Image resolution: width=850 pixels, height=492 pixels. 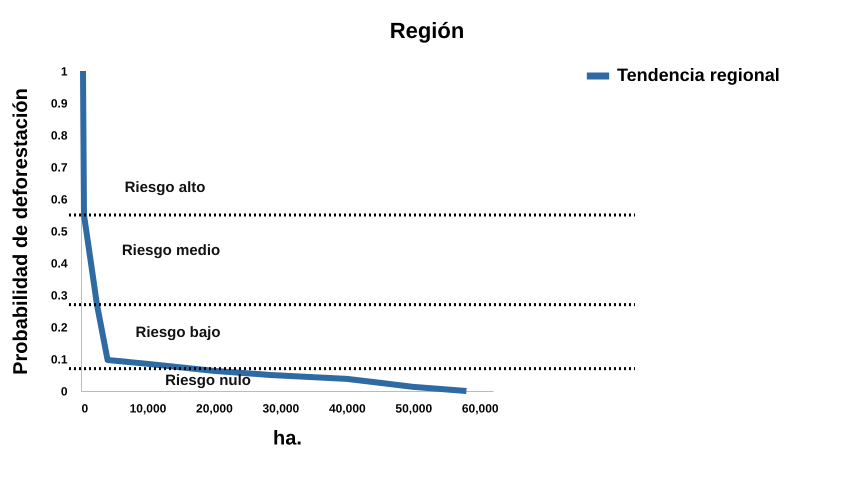 What do you see at coordinates (427, 30) in the screenshot?
I see `chart-title: Región` at bounding box center [427, 30].